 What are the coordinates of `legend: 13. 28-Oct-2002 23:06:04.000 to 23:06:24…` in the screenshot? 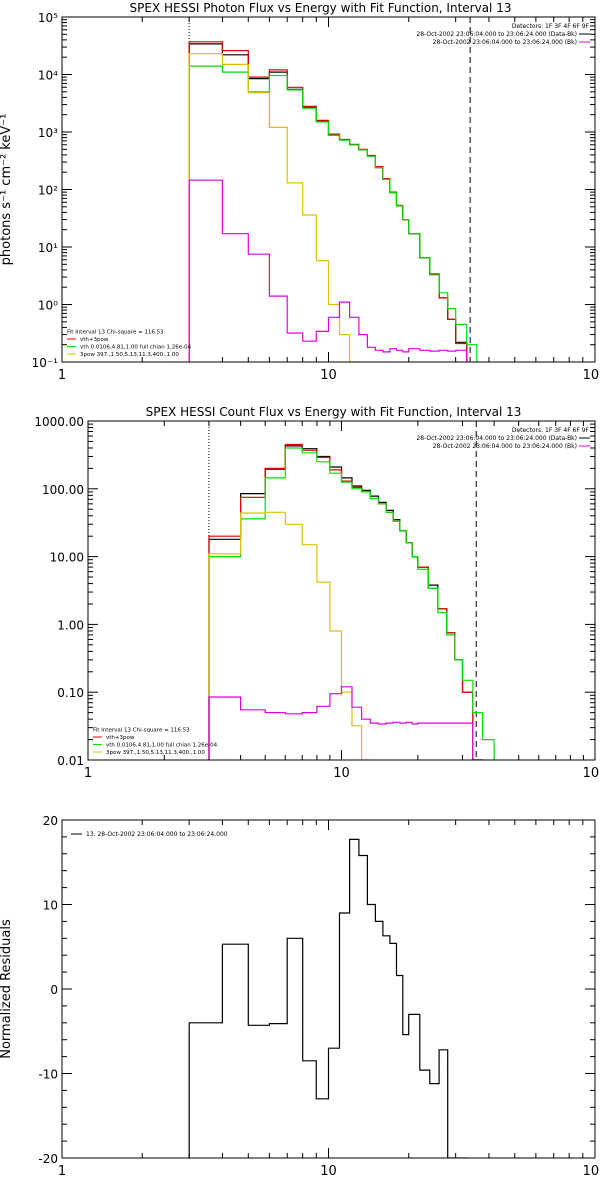 It's located at (149, 834).